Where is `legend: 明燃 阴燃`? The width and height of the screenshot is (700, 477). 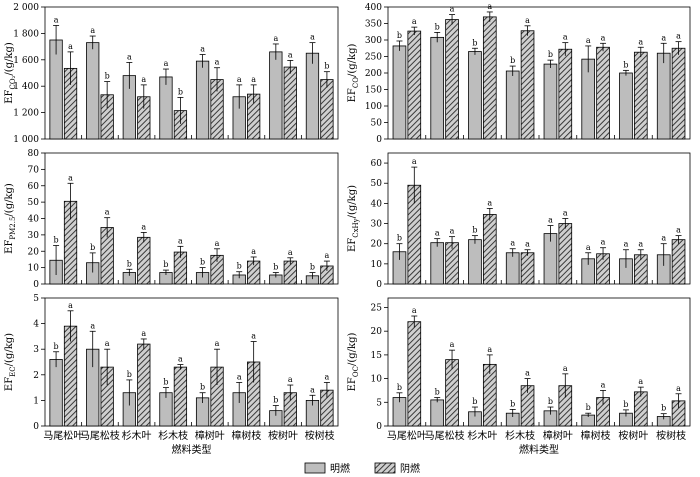
legend: 明燃 阴燃 is located at coordinates (362, 468).